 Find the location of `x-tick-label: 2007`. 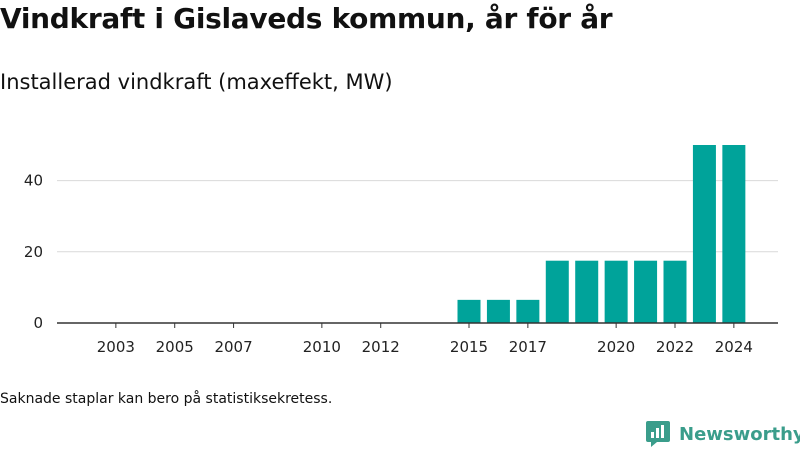

x-tick-label: 2007 is located at coordinates (233, 347).